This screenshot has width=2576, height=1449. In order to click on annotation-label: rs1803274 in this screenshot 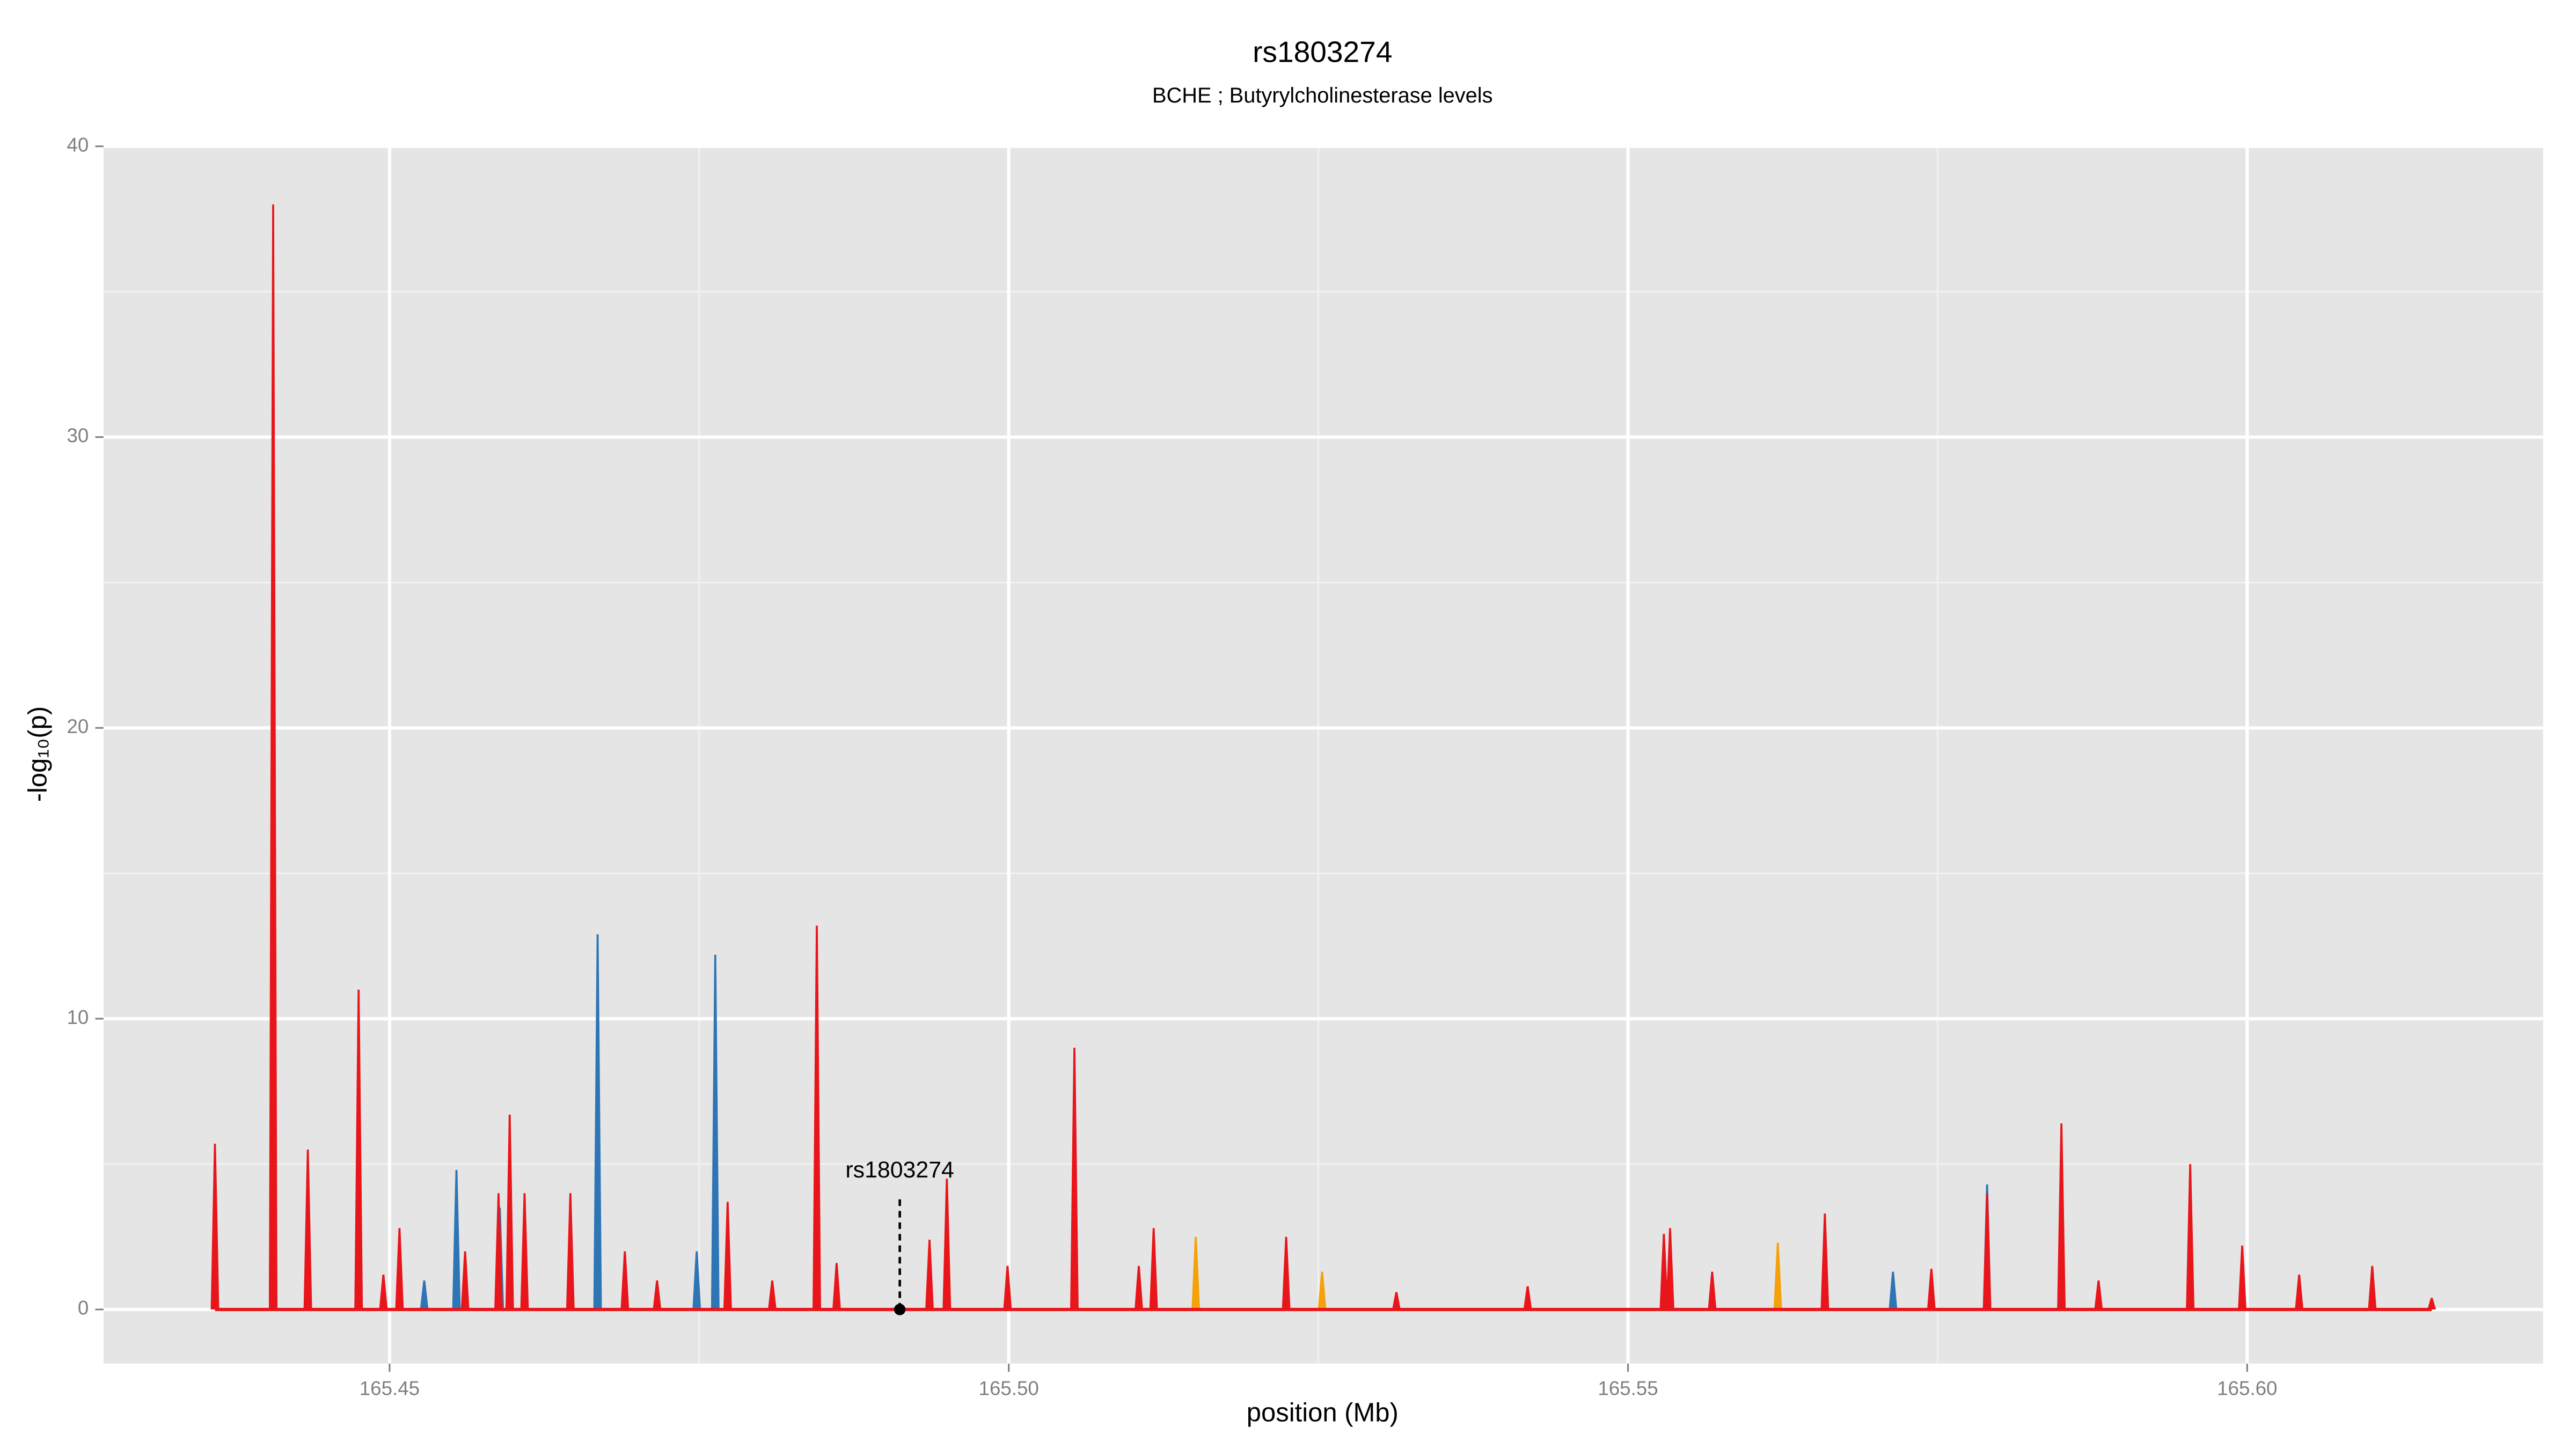, I will do `click(899, 1170)`.